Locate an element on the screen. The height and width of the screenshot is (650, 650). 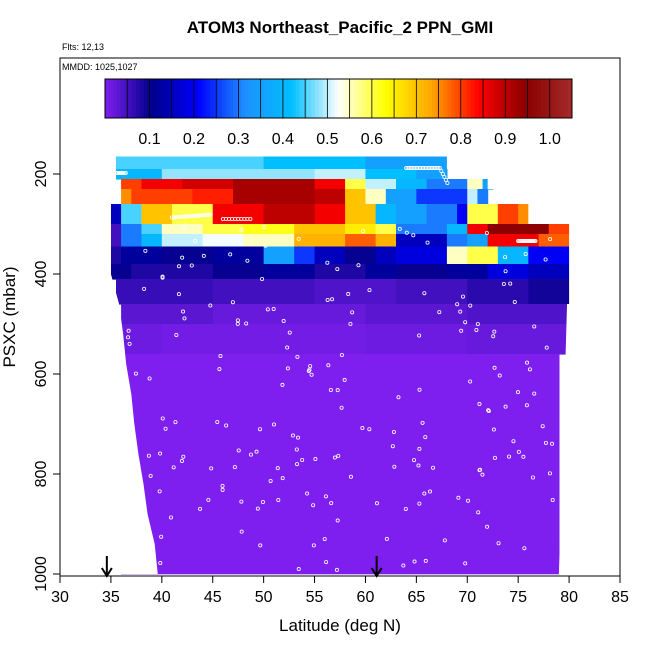
x-tick-label-0: 30 is located at coordinates (60, 597).